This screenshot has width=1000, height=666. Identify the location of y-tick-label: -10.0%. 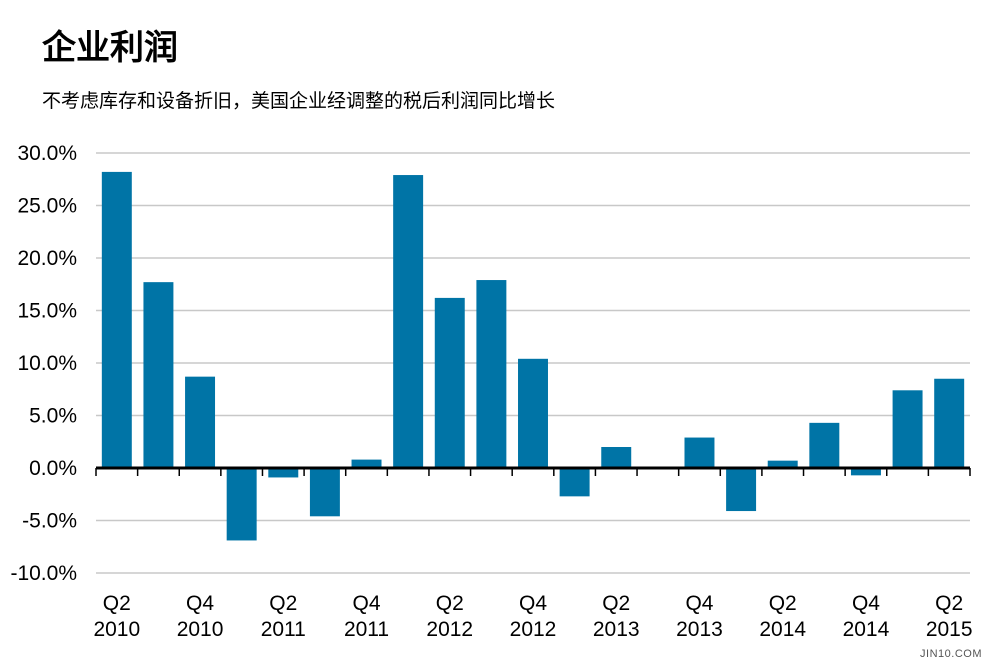
(43, 573).